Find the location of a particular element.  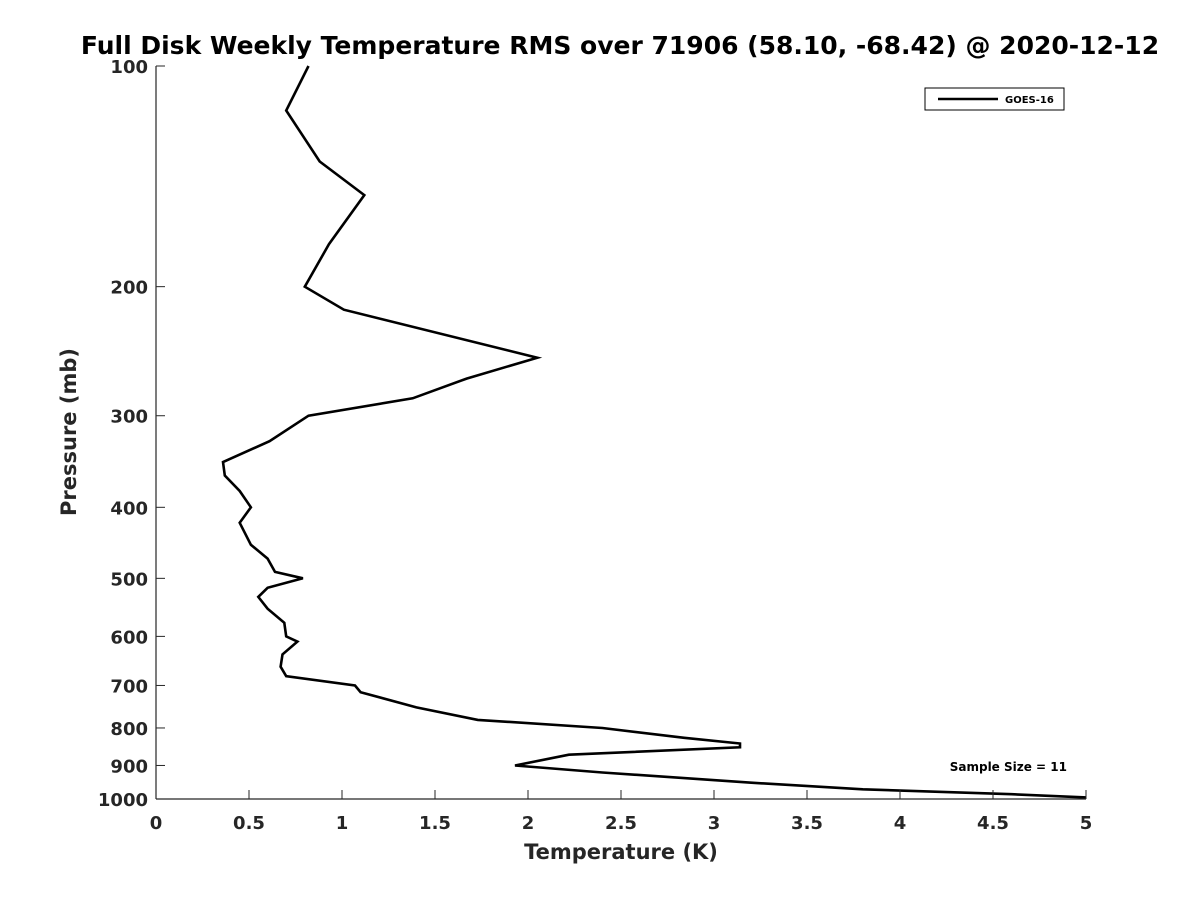

x-tick-label: 4.5 is located at coordinates (993, 823).